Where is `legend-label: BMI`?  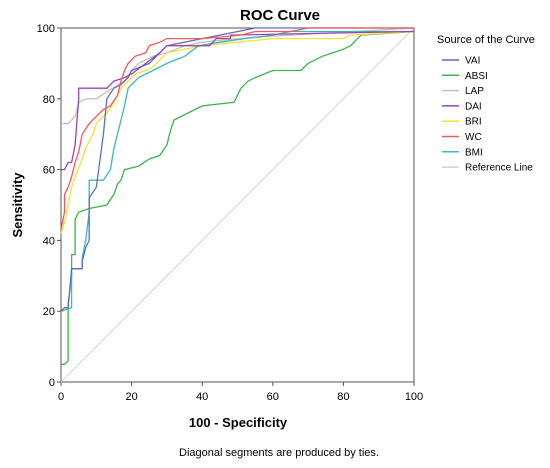 legend-label: BMI is located at coordinates (474, 152).